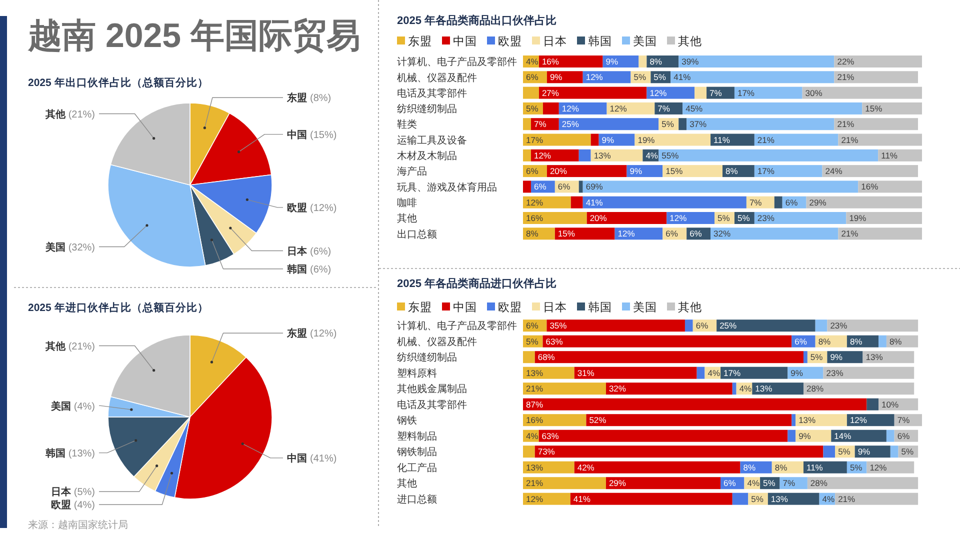 The width and height of the screenshot is (960, 540). What do you see at coordinates (84, 406) in the screenshot?
I see `data-label: (4%)` at bounding box center [84, 406].